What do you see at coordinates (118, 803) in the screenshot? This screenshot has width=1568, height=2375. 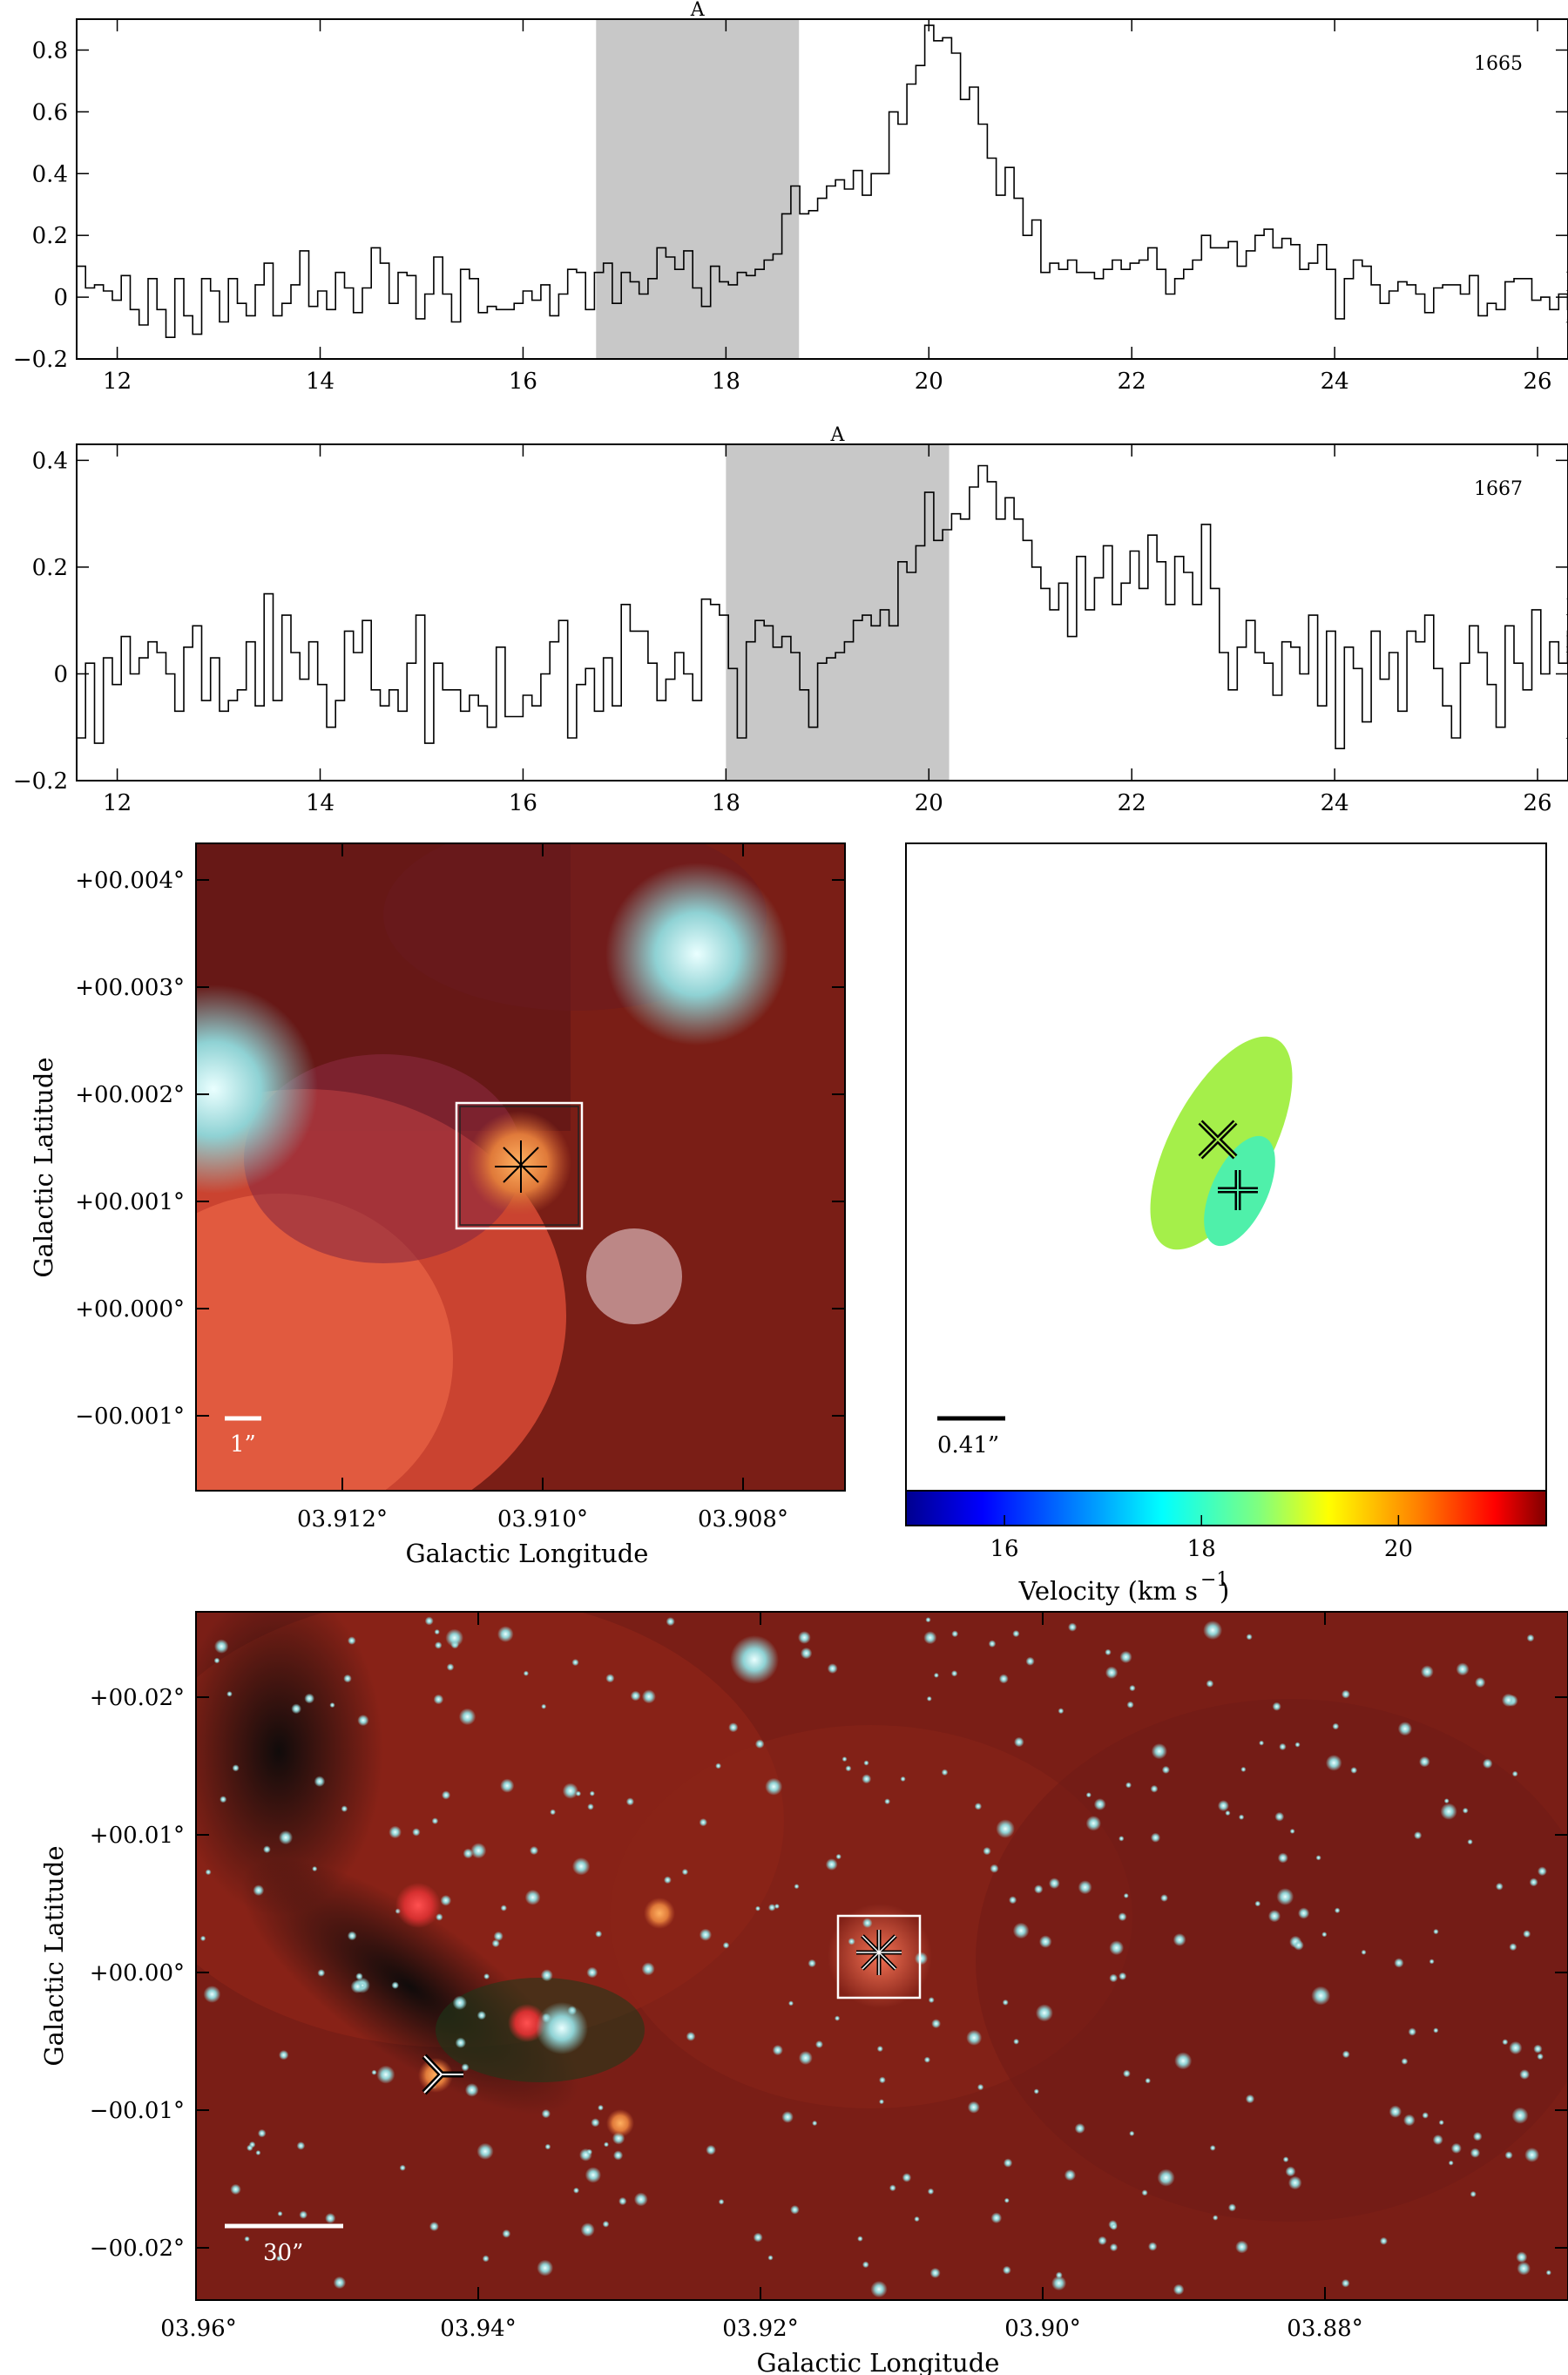 I see `x-tick-label: 12` at bounding box center [118, 803].